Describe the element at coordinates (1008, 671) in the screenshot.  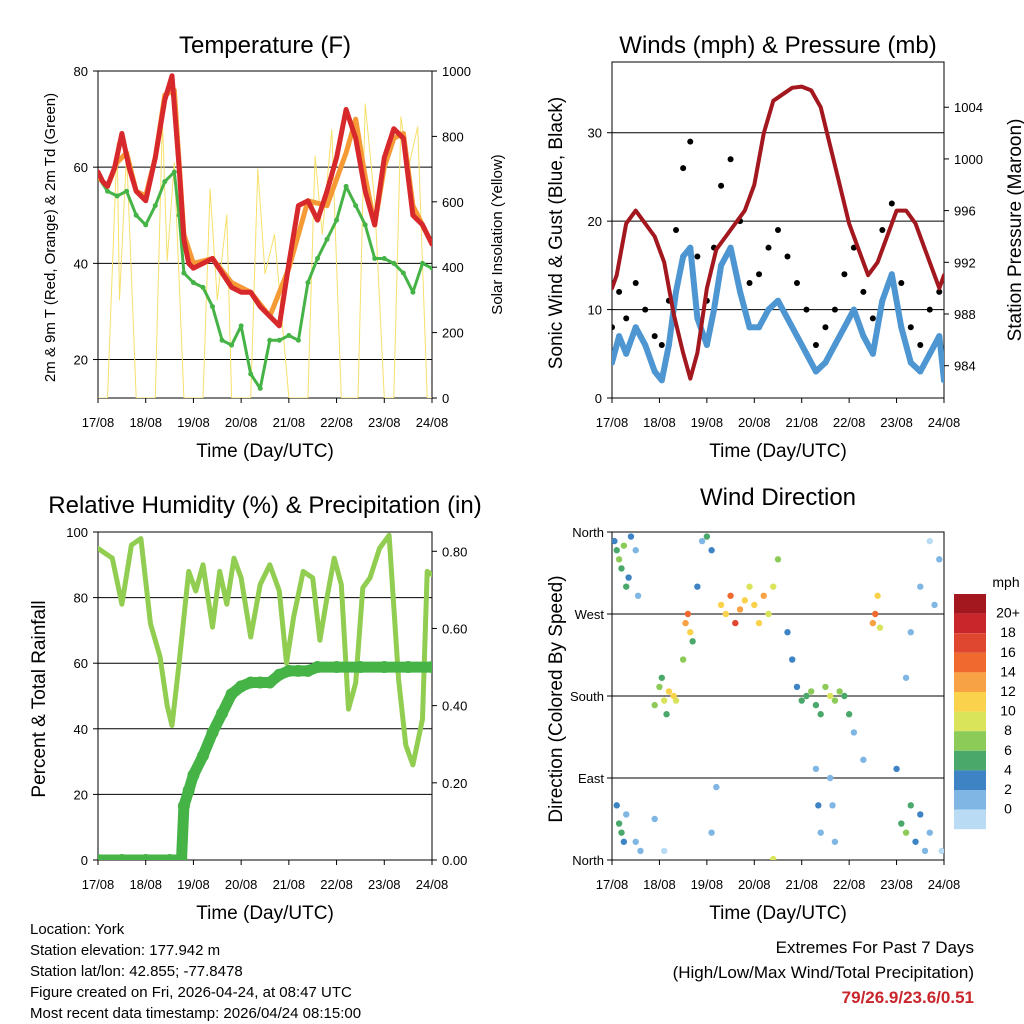
I see `colorbar-label: 14` at that location.